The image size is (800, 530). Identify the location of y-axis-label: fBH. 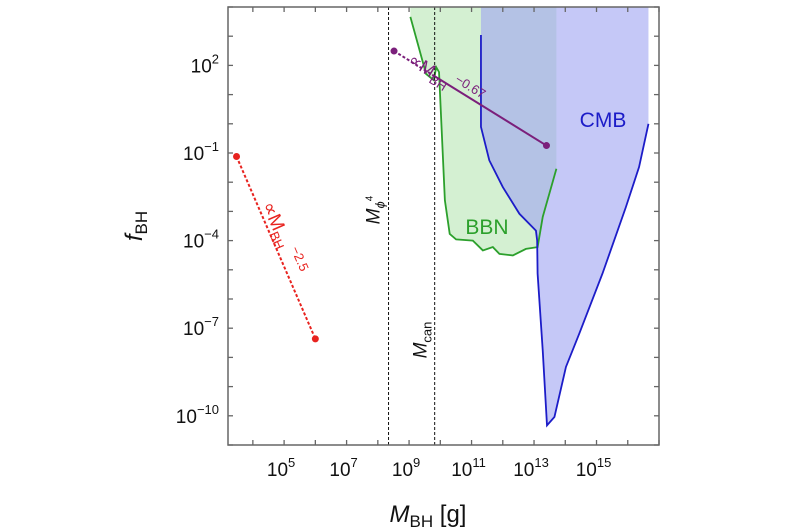
(136, 226).